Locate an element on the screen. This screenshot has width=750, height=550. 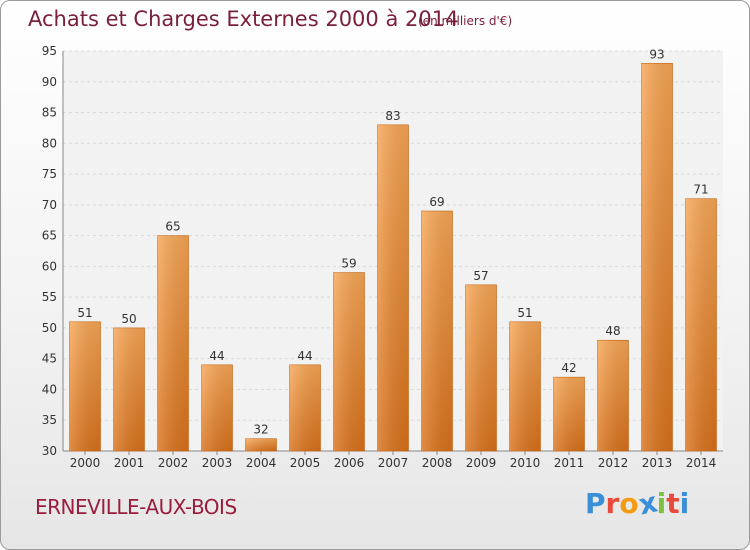
x-tick-label: 2008 is located at coordinates (437, 463).